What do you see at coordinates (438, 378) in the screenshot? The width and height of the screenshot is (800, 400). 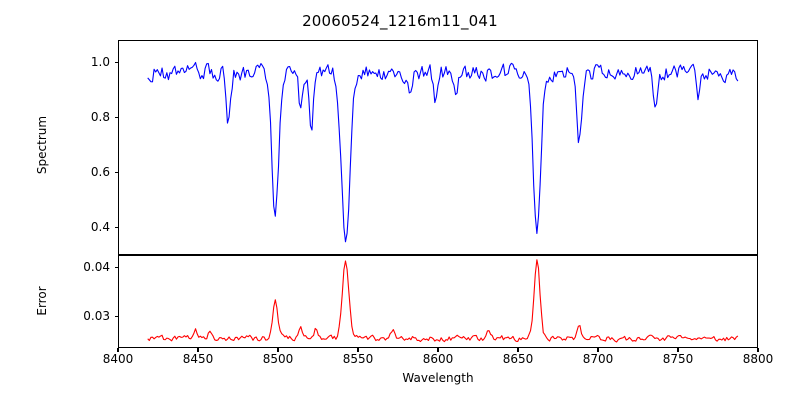 I see `x-axis-label: Wavelength` at bounding box center [438, 378].